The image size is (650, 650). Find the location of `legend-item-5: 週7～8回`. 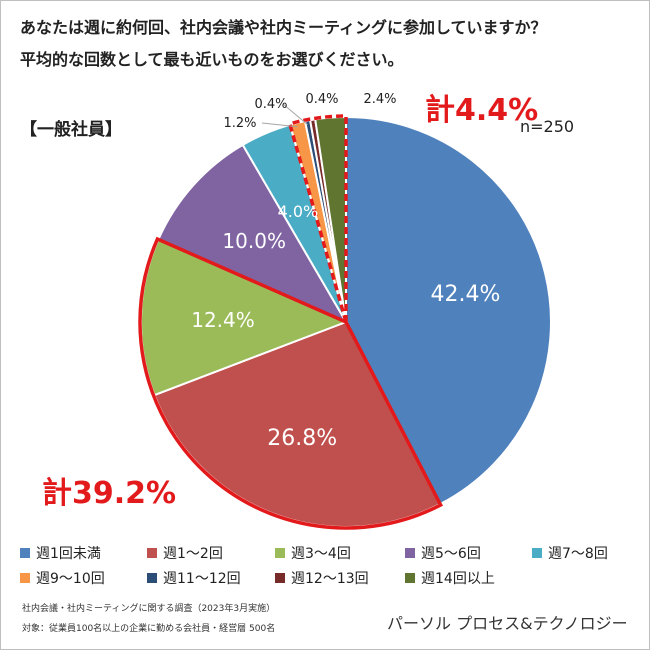

legend-item-5: 週7～8回 is located at coordinates (570, 553).